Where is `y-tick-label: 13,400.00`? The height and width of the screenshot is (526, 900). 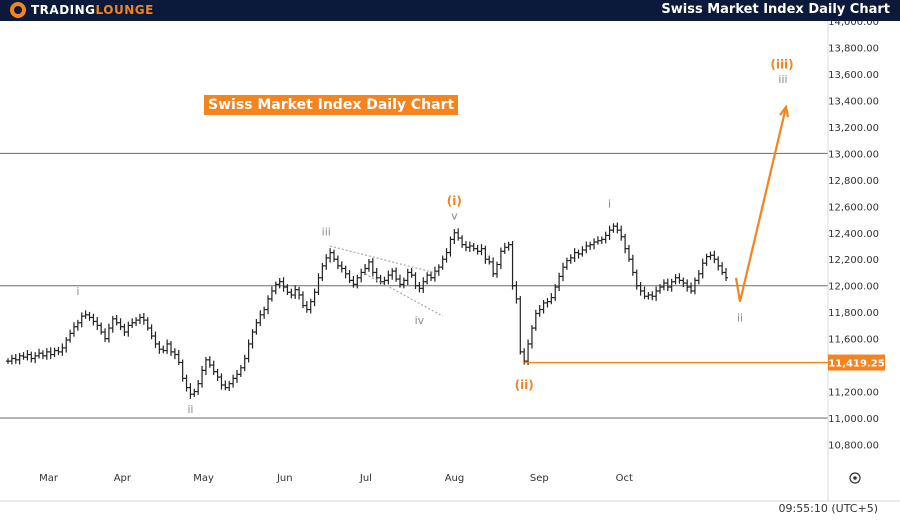
y-tick-label: 13,400.00 is located at coordinates (853, 101).